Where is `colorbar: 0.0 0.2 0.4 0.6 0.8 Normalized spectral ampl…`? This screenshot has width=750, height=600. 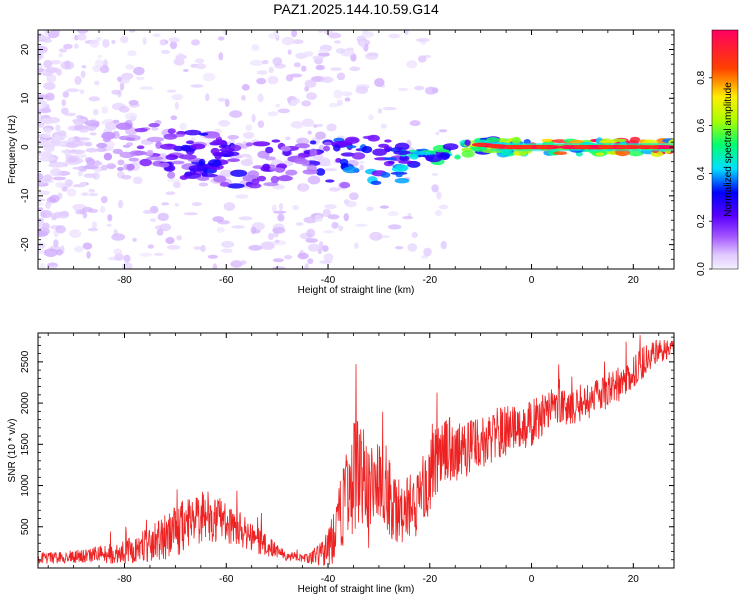 colorbar: 0.0 0.2 0.4 0.6 0.8 Normalized spectral ampl… is located at coordinates (717, 152).